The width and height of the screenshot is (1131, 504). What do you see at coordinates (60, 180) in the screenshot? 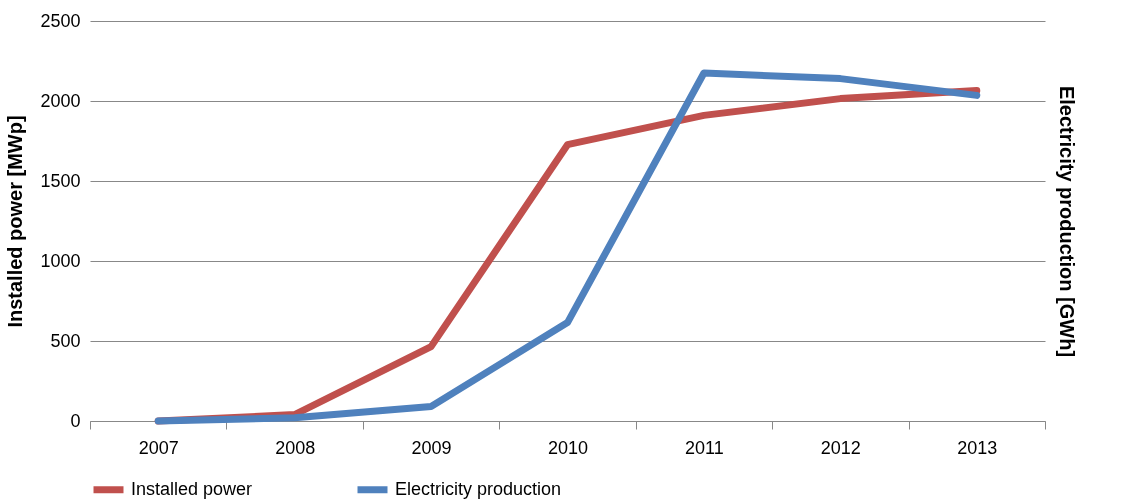
I see `y-tick-label: 1500` at bounding box center [60, 180].